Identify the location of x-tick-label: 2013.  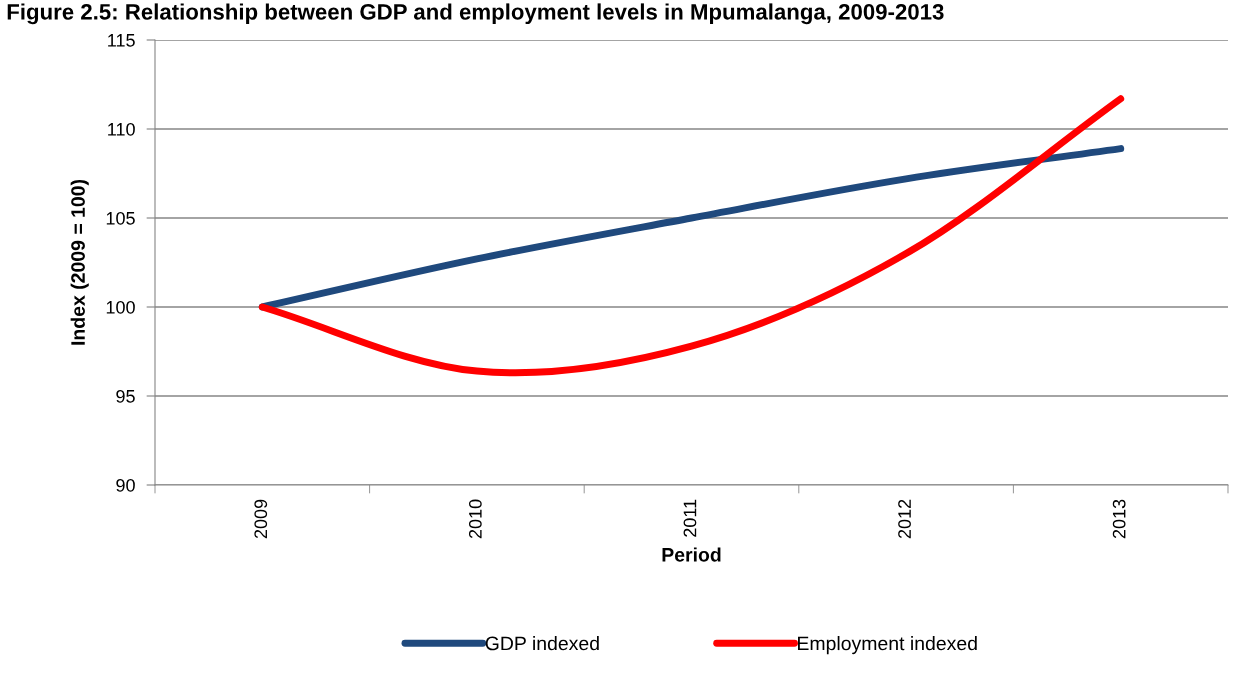
(1119, 519).